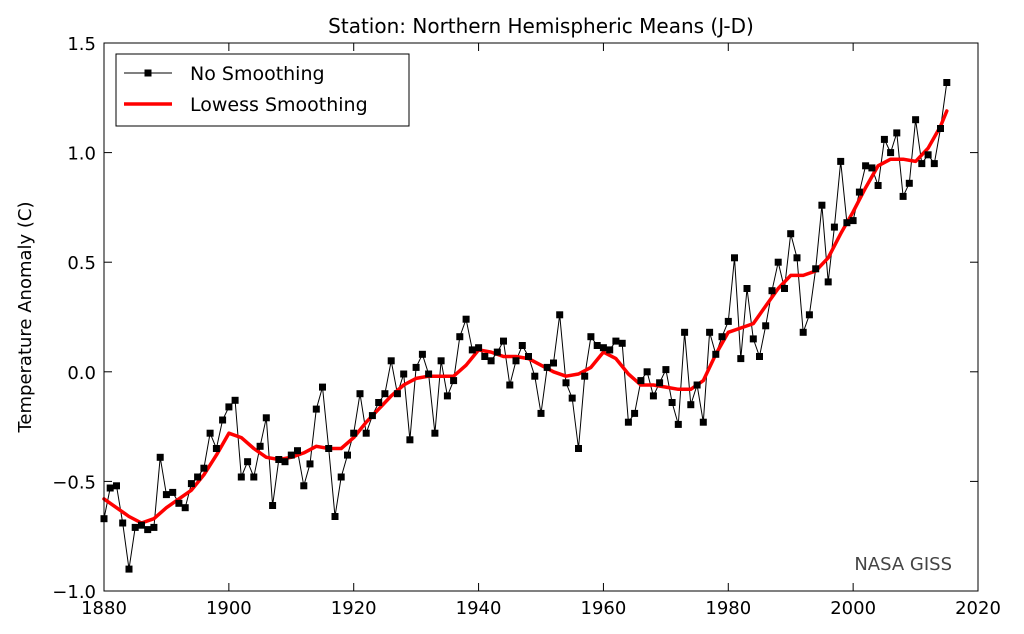 The width and height of the screenshot is (1024, 634). What do you see at coordinates (229, 608) in the screenshot?
I see `x-tick-label: 1900` at bounding box center [229, 608].